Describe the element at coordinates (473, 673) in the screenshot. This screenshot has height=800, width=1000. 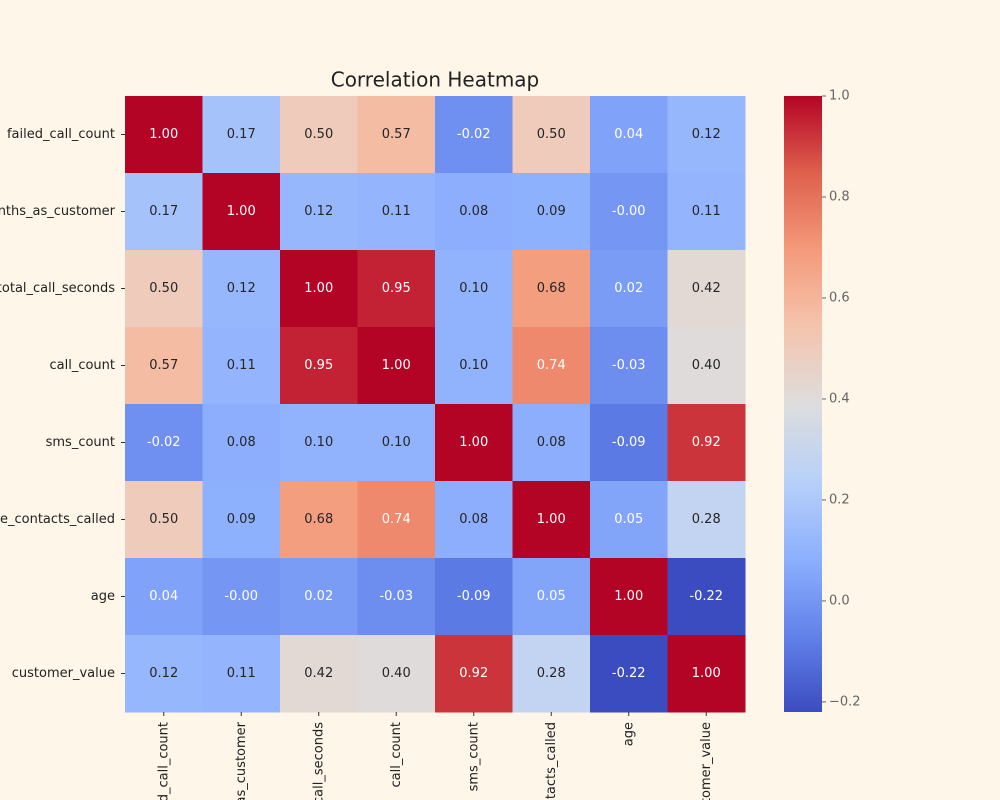
I see `cell-label: 0.92` at that location.